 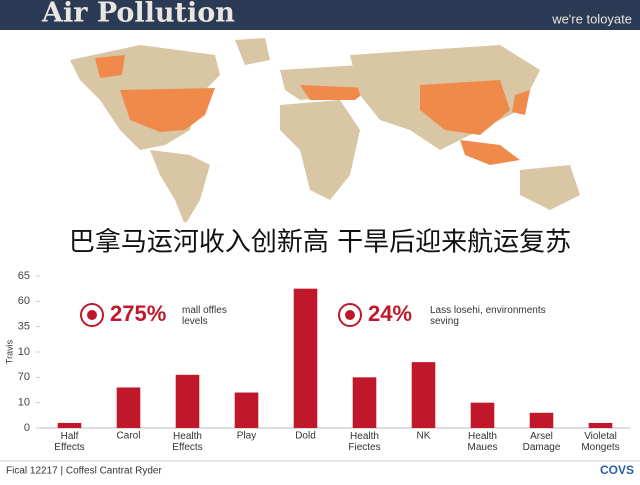 What do you see at coordinates (424, 436) in the screenshot?
I see `x-tick-label: NK` at bounding box center [424, 436].